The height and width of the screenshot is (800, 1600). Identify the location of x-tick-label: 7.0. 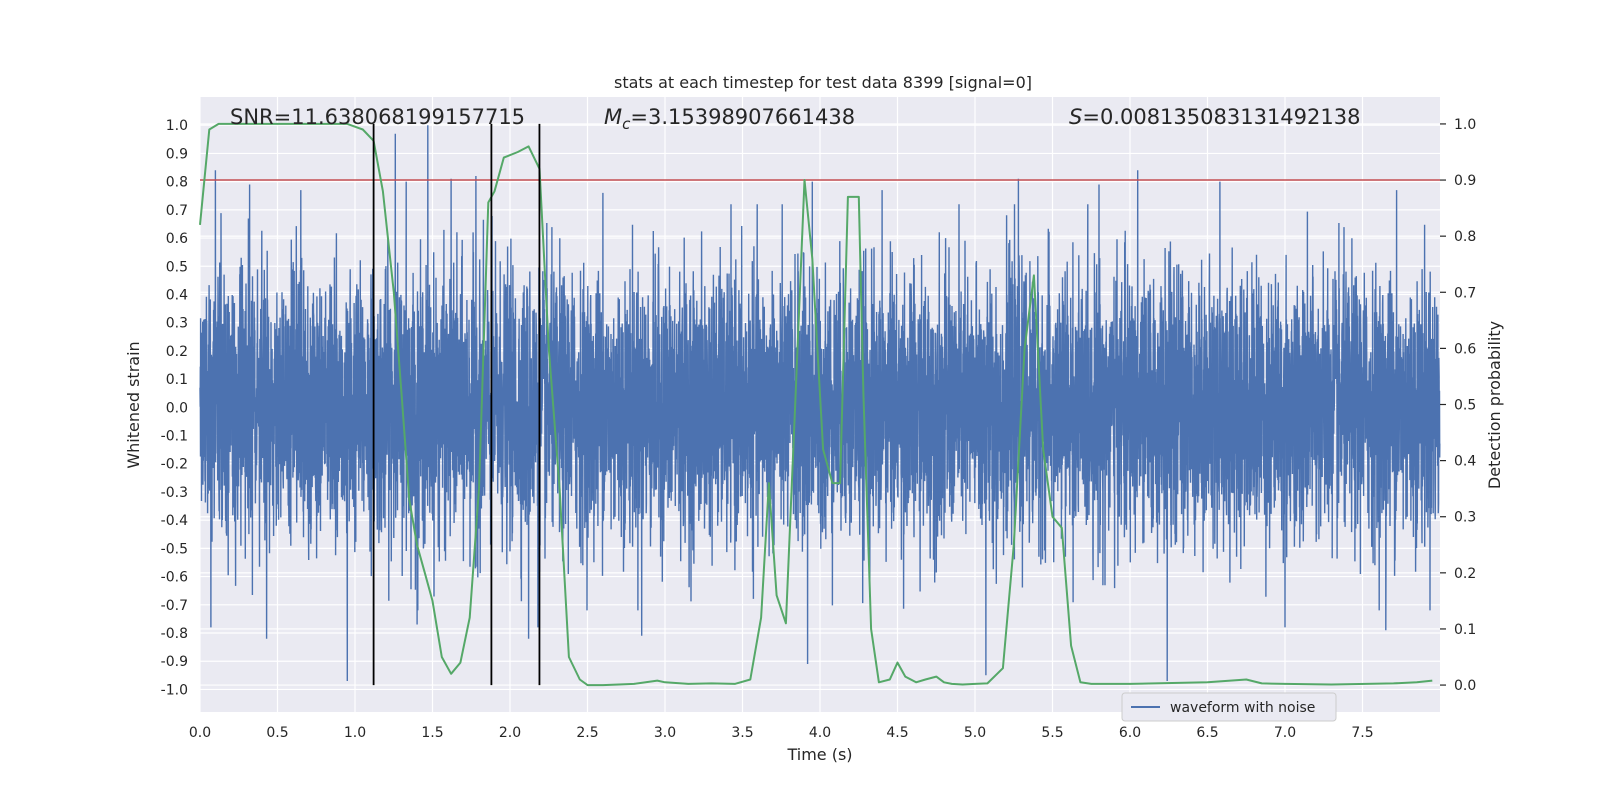
(1285, 733).